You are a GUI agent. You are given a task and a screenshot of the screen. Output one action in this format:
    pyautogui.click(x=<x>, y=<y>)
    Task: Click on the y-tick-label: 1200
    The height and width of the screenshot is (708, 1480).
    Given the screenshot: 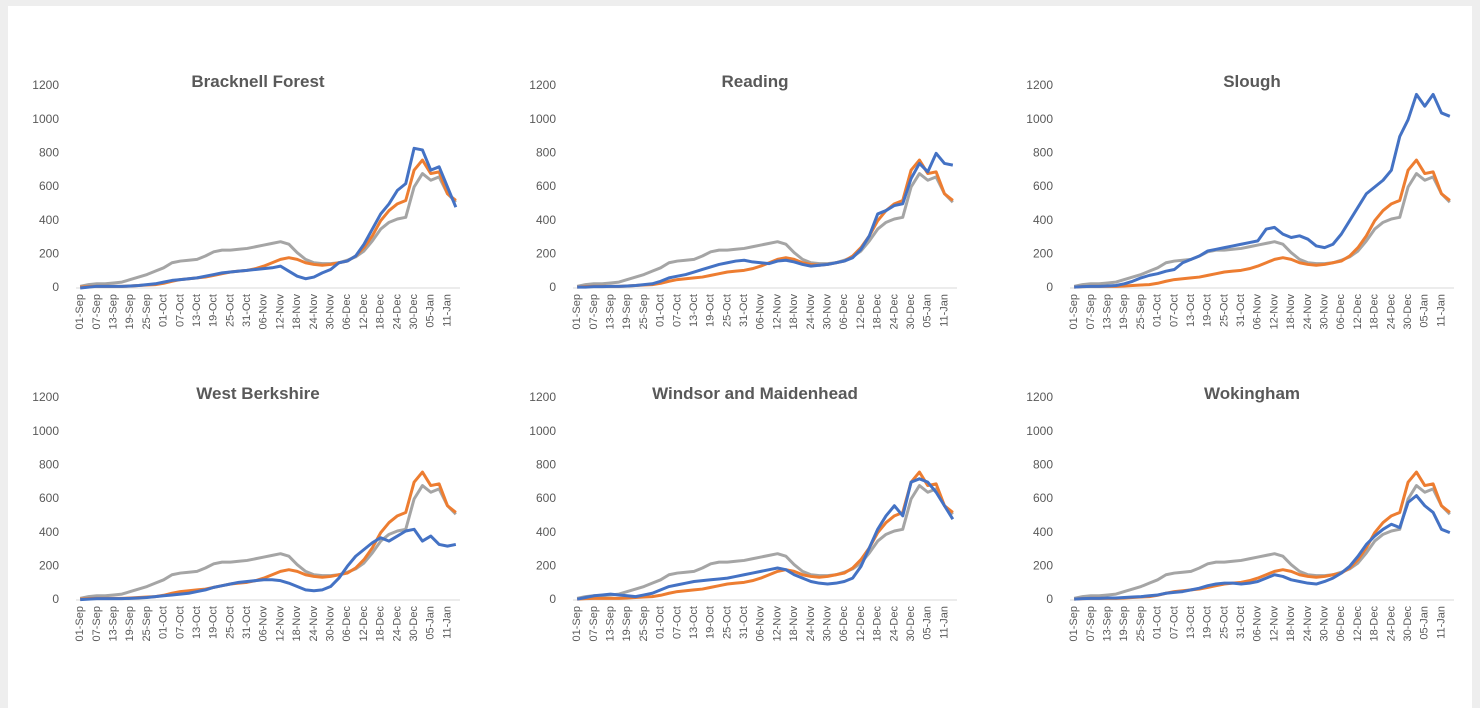 What is the action you would take?
    pyautogui.click(x=1039, y=397)
    